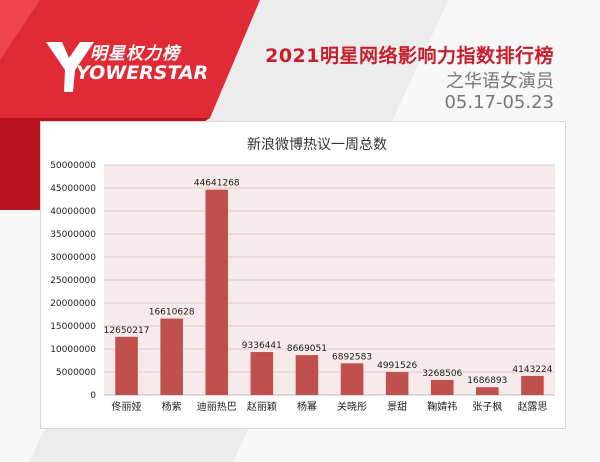 Image resolution: width=600 pixels, height=462 pixels. I want to click on y-tick-label: 10000000, so click(73, 350).